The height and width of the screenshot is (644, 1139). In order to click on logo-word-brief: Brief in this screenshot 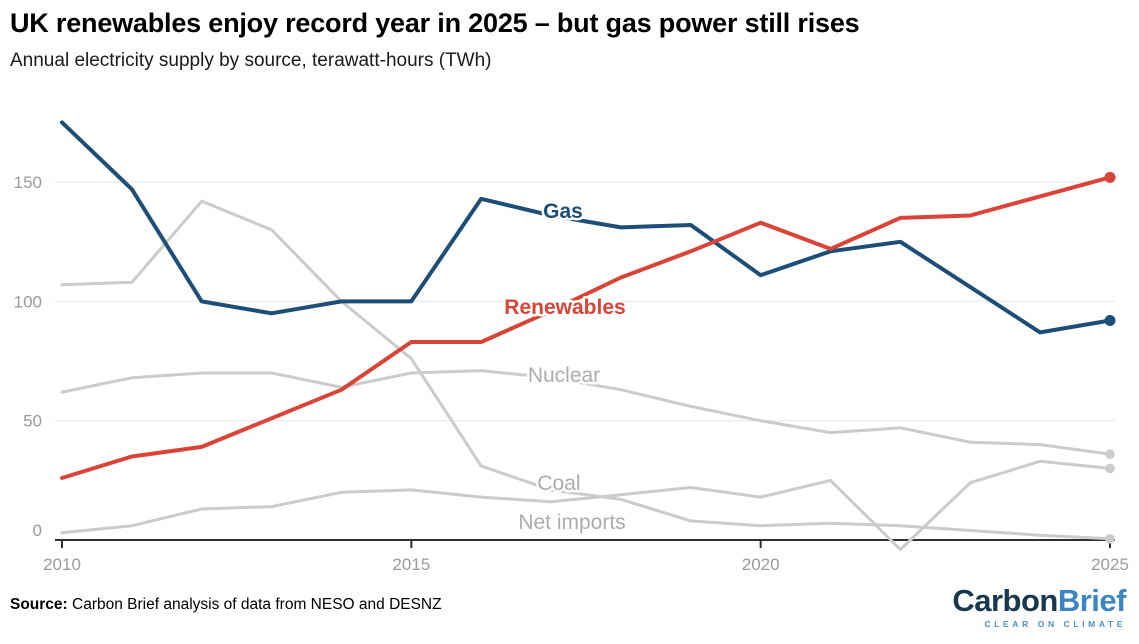, I will do `click(1092, 600)`.